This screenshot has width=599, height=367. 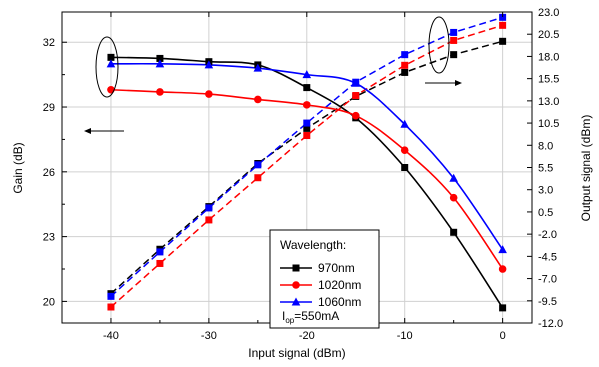 I want to click on y-right-tick-label-5: 10.5, so click(x=548, y=124).